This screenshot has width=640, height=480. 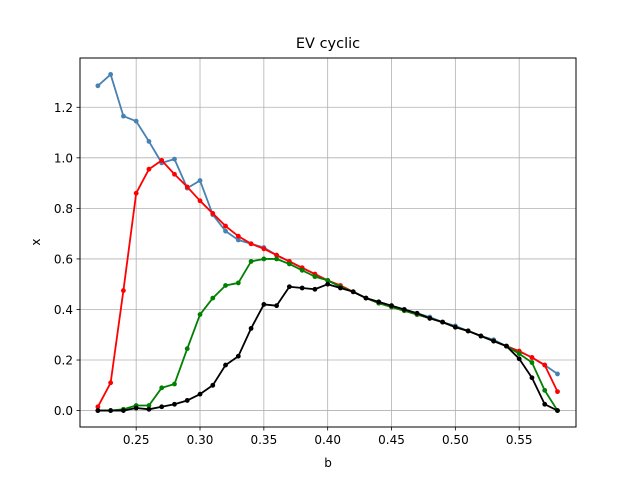 I want to click on x-axis-label: b, so click(x=328, y=463).